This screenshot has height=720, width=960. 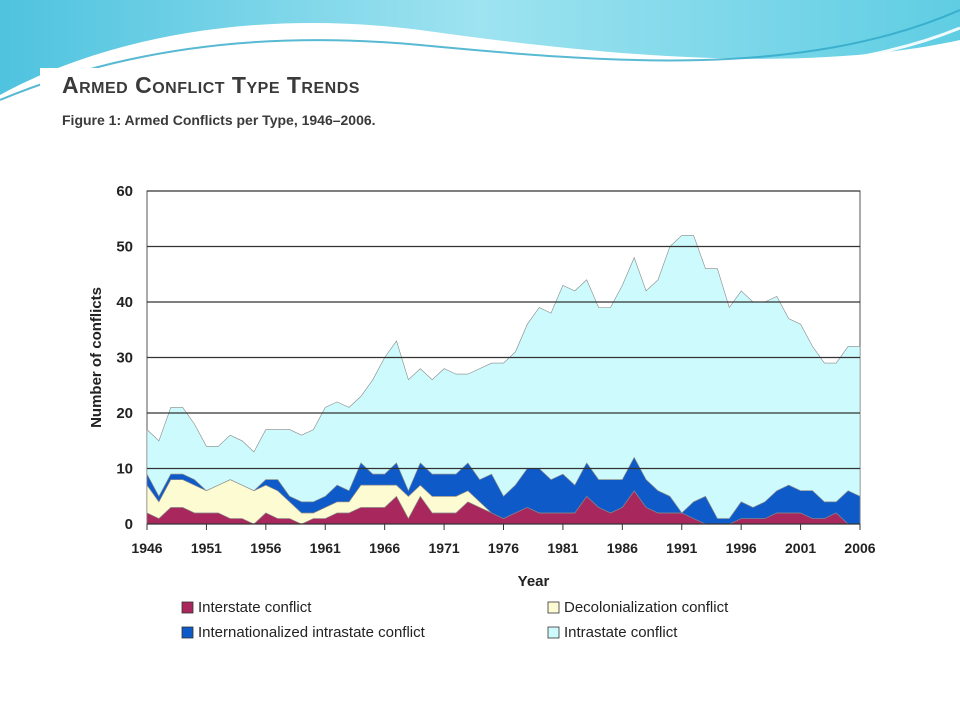 I want to click on top-wave-band, so click(x=480, y=47).